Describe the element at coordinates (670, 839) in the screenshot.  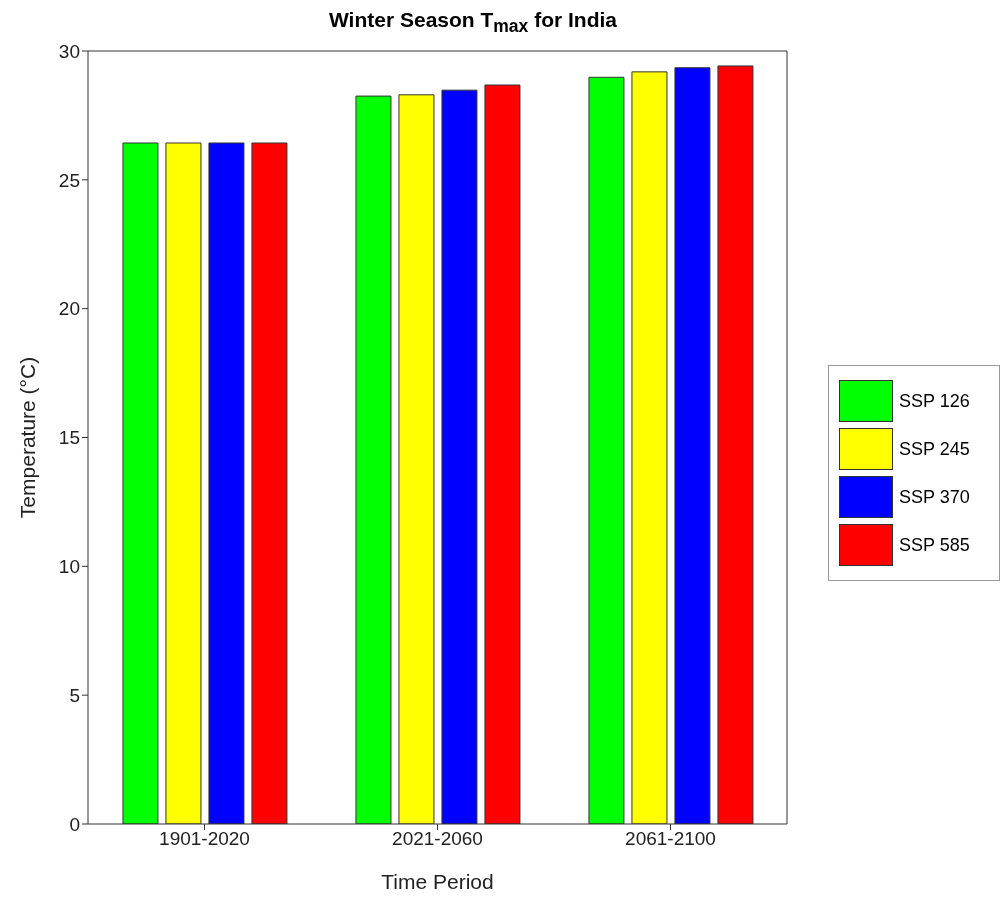
I see `x-tick-label: 2061-2100` at that location.